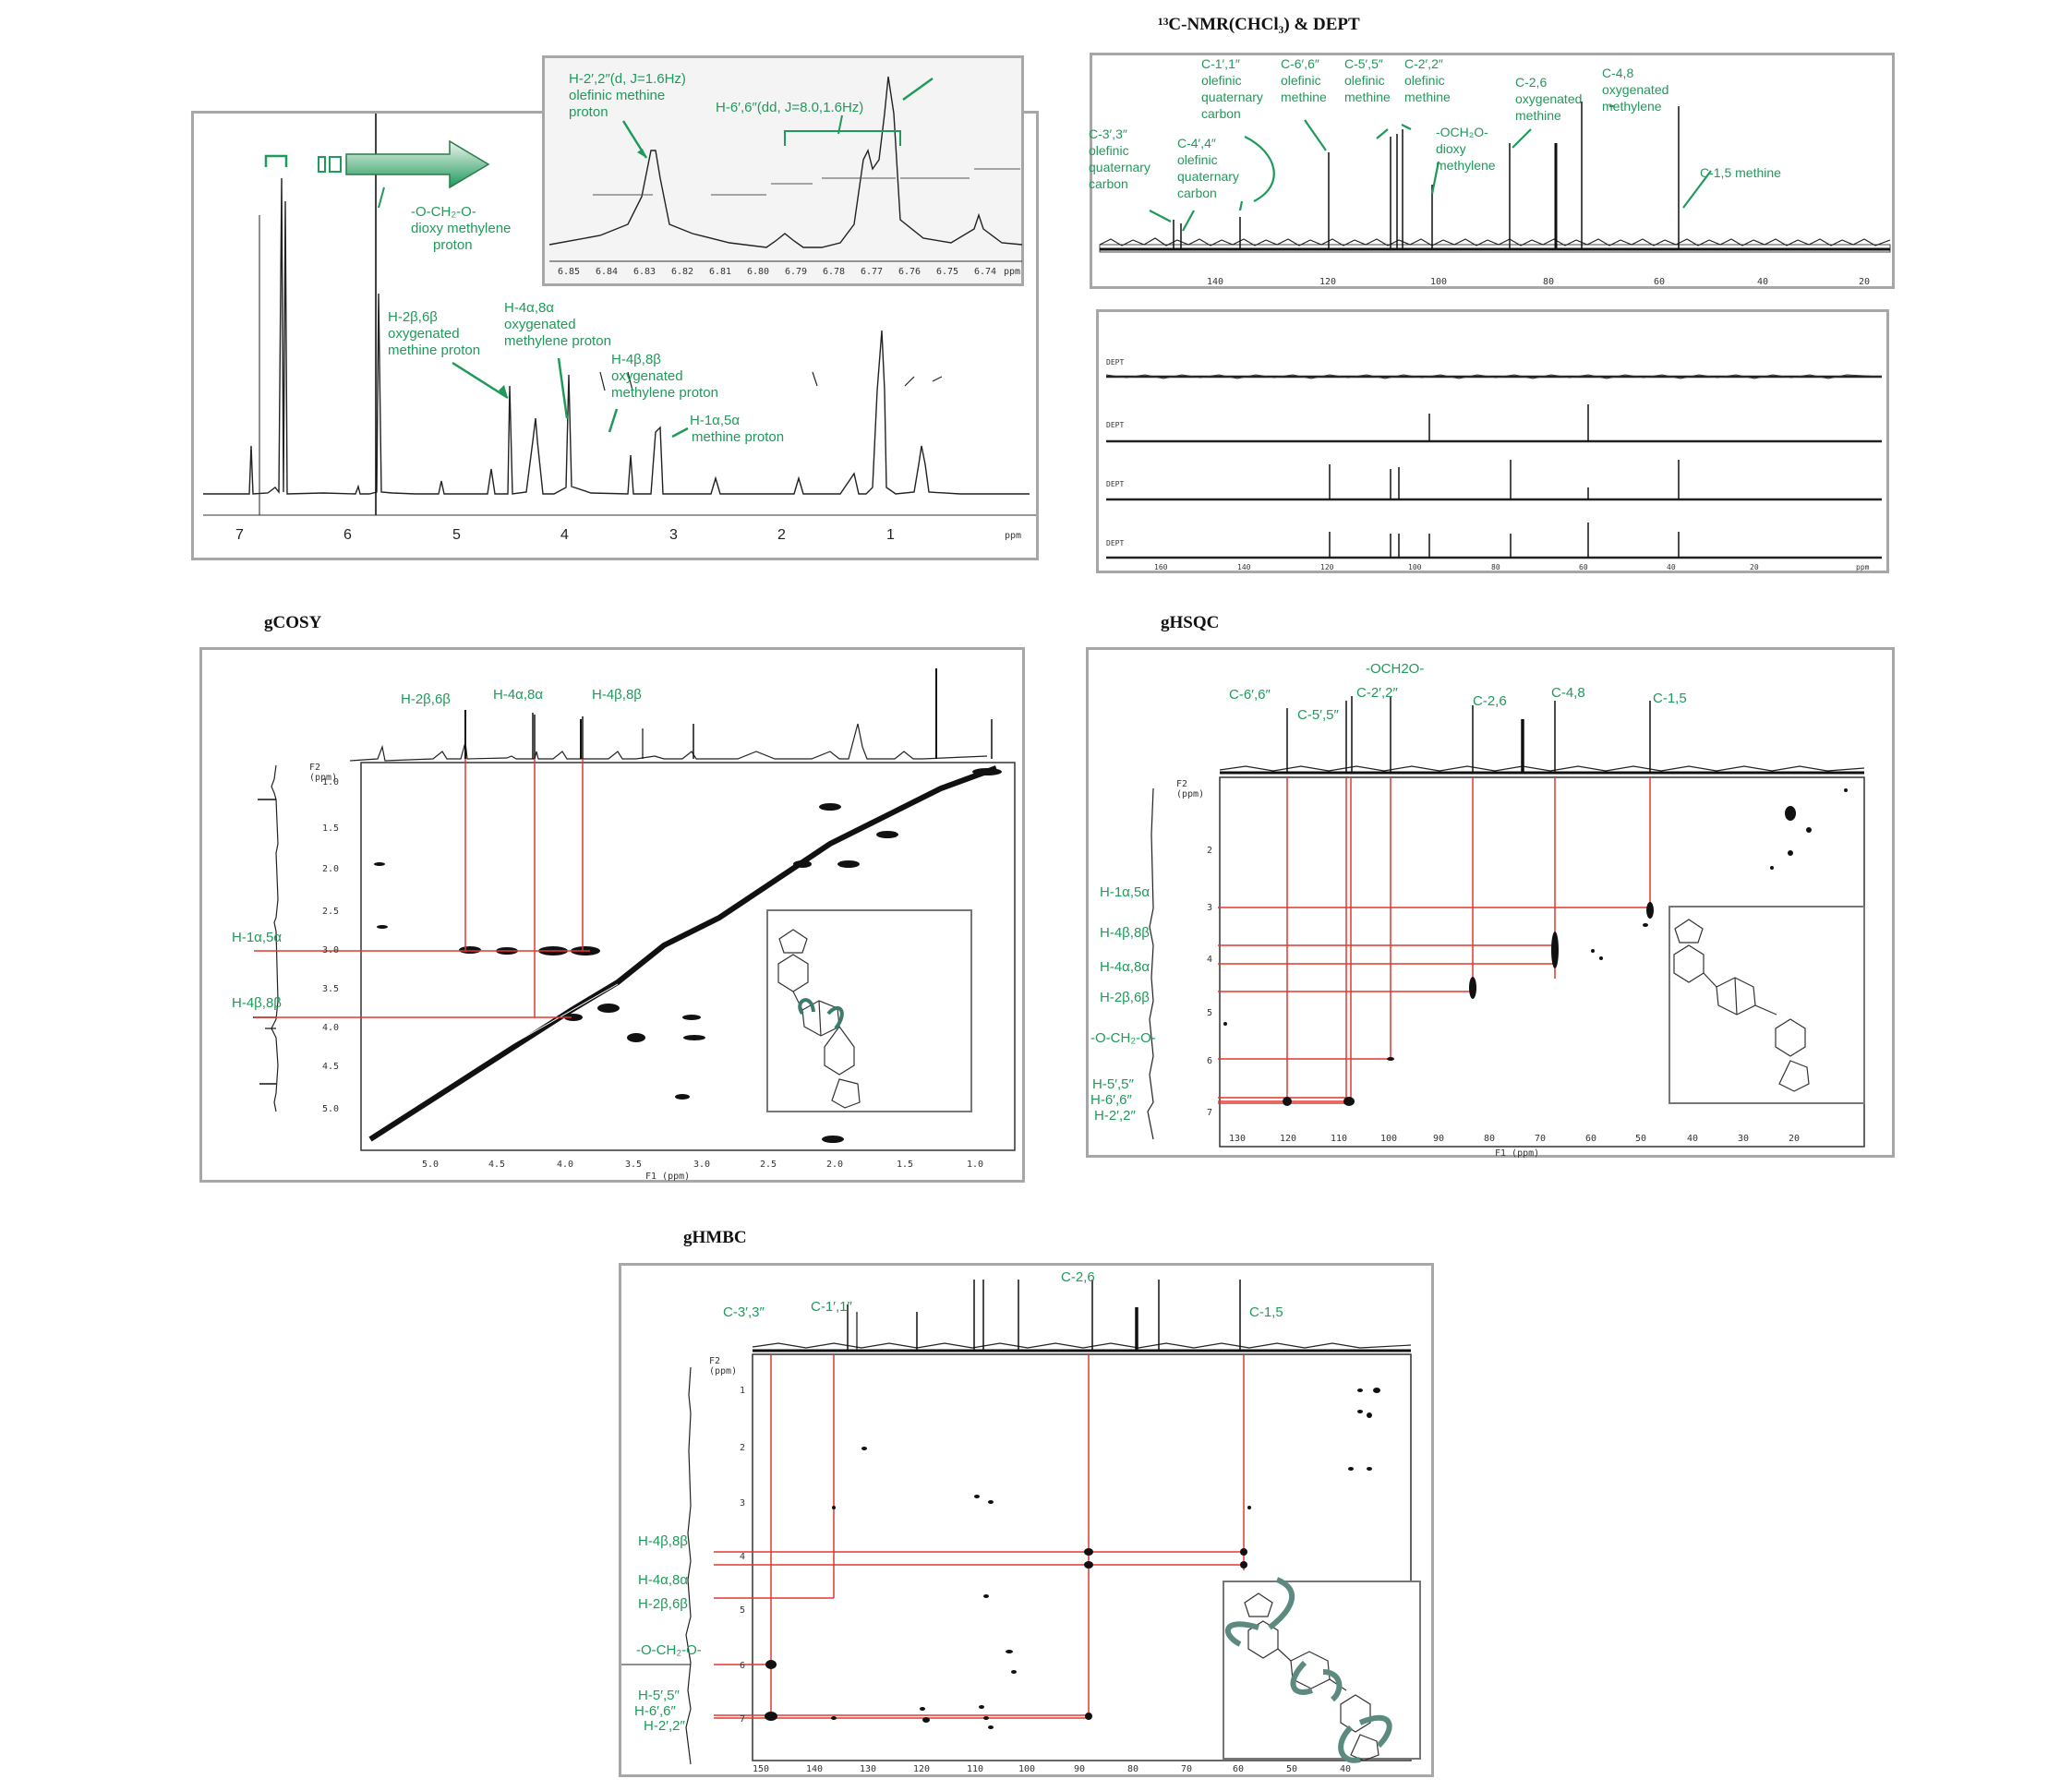 The height and width of the screenshot is (1791, 2072). What do you see at coordinates (975, 1165) in the screenshot?
I see `gcosy-xtick: 1.0` at bounding box center [975, 1165].